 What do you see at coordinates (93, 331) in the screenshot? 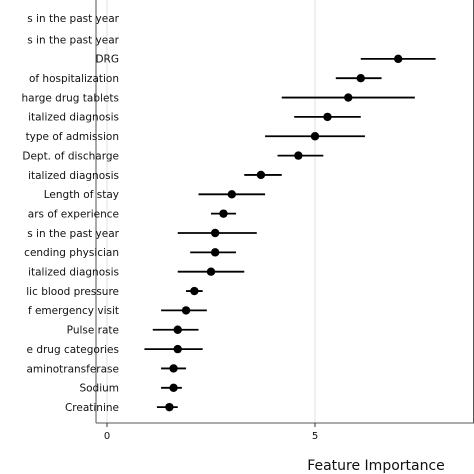
I see `y-tick-label: Pulse rate` at bounding box center [93, 331].